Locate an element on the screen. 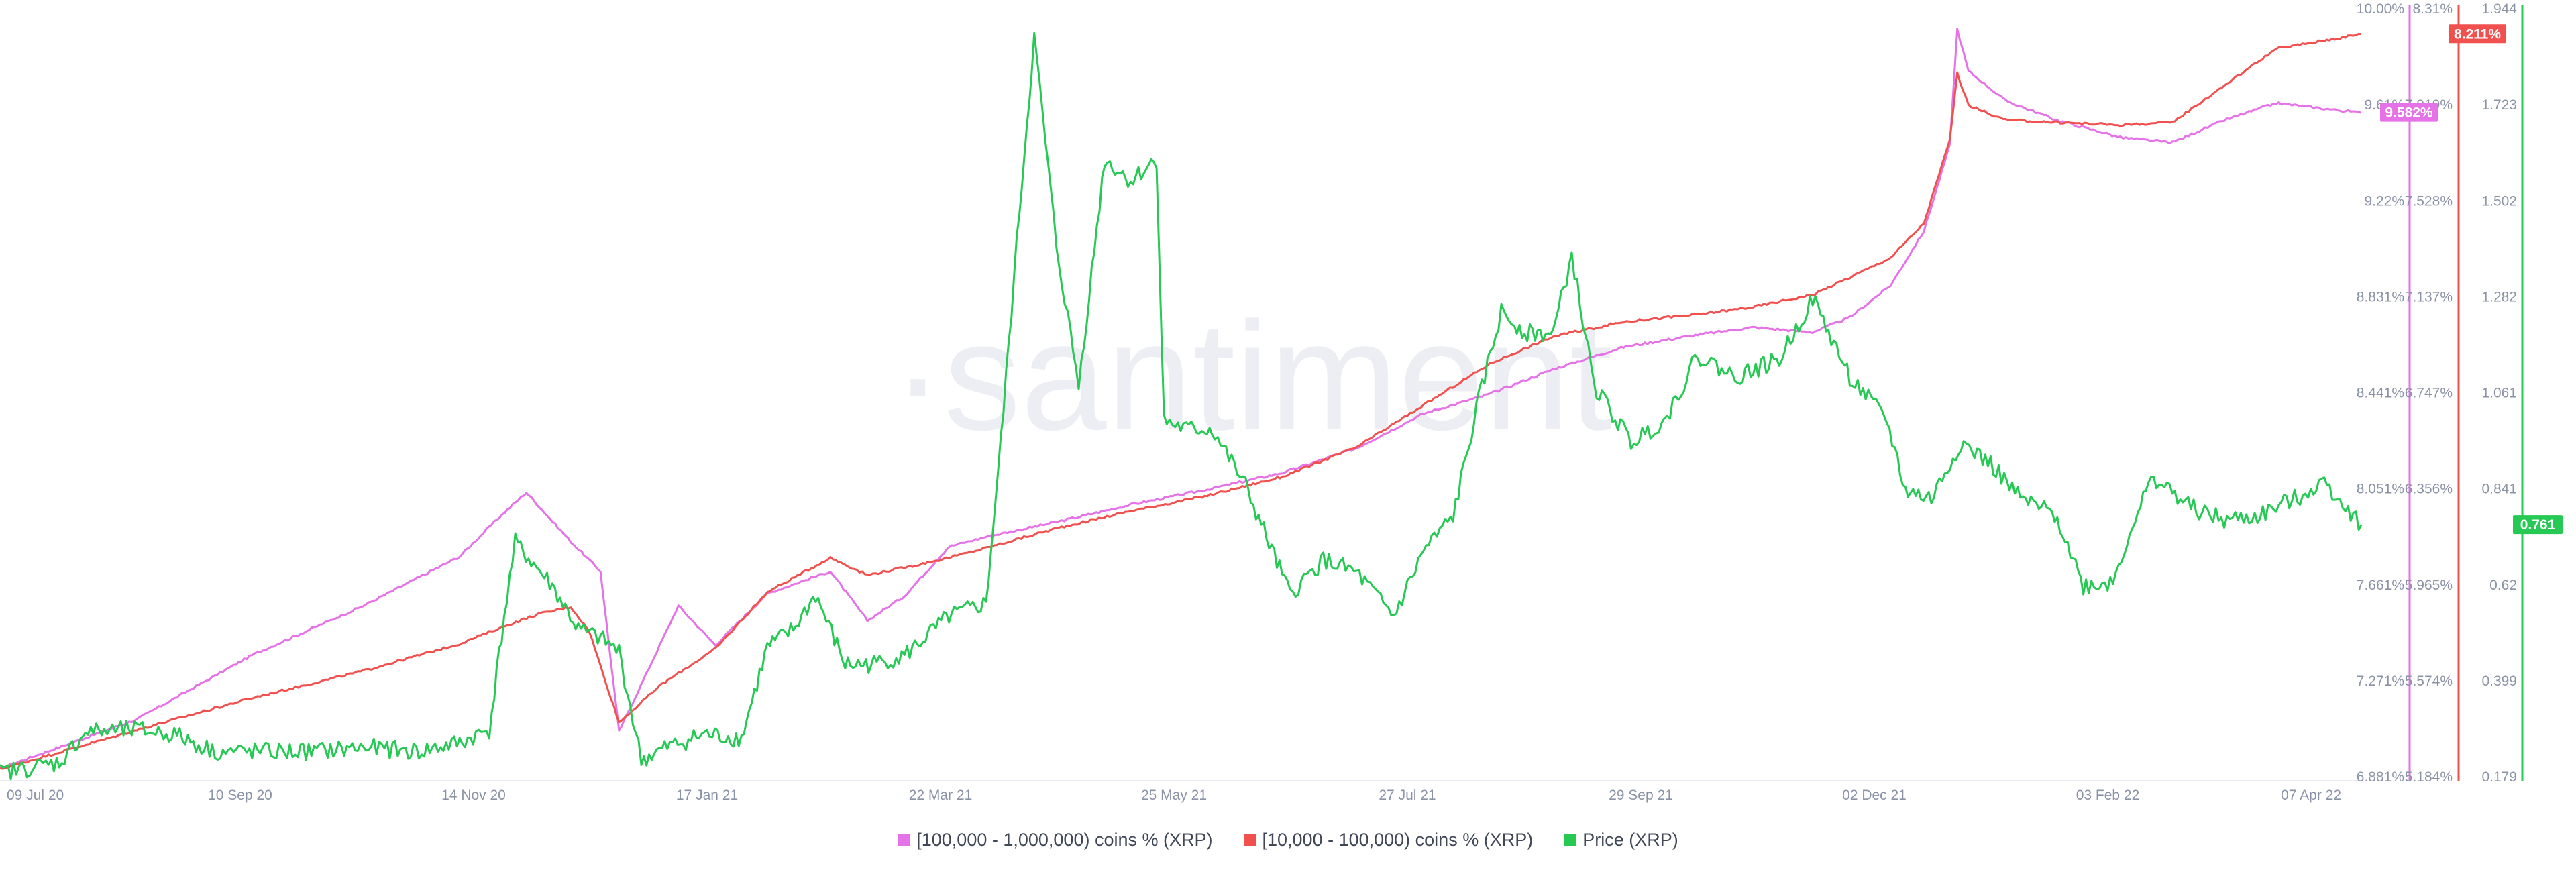 This screenshot has height=872, width=2576. legend-item-100k-1m: [100,000 - 1,000,000) coins % (XRP) is located at coordinates (1055, 840).